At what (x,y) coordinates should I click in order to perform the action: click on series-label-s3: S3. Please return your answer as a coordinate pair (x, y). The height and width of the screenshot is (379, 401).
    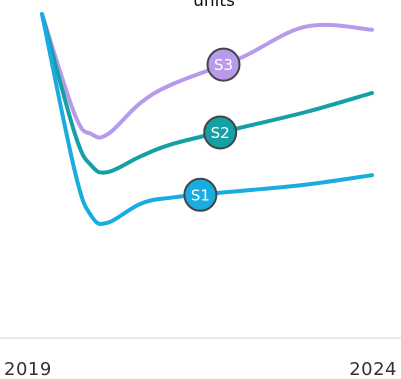
    Looking at the image, I should click on (223, 64).